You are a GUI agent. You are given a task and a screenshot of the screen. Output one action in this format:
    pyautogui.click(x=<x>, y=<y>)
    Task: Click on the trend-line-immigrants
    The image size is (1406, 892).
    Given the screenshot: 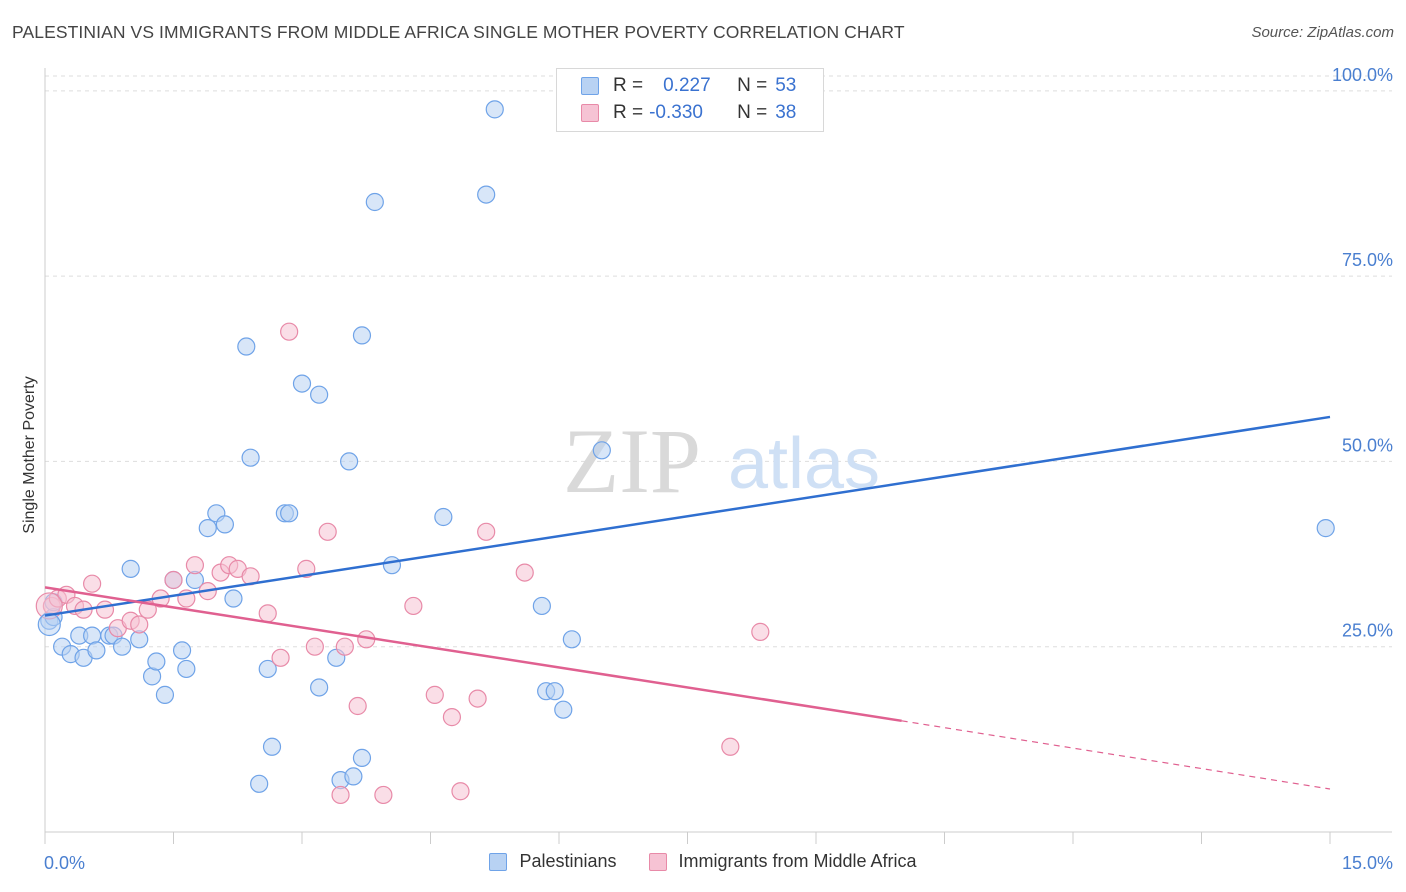 What is the action you would take?
    pyautogui.click(x=473, y=654)
    